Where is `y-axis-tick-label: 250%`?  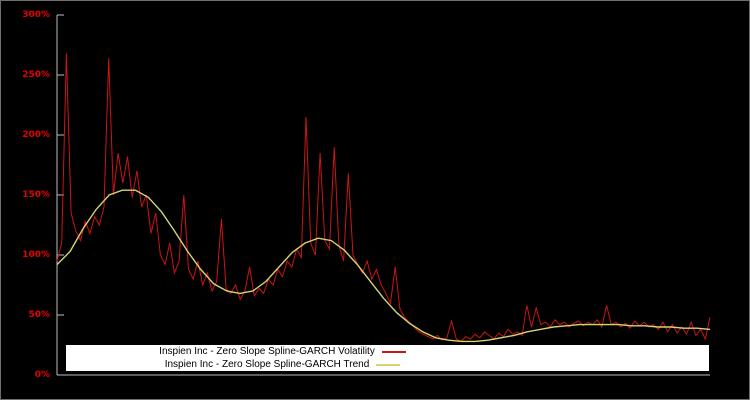 y-axis-tick-label: 250% is located at coordinates (36, 75).